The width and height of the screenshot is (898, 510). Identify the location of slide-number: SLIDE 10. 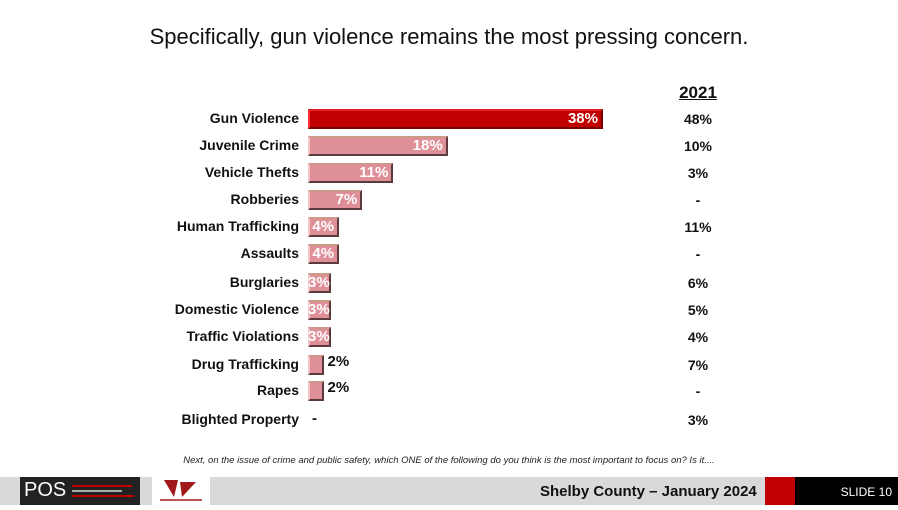
(866, 492).